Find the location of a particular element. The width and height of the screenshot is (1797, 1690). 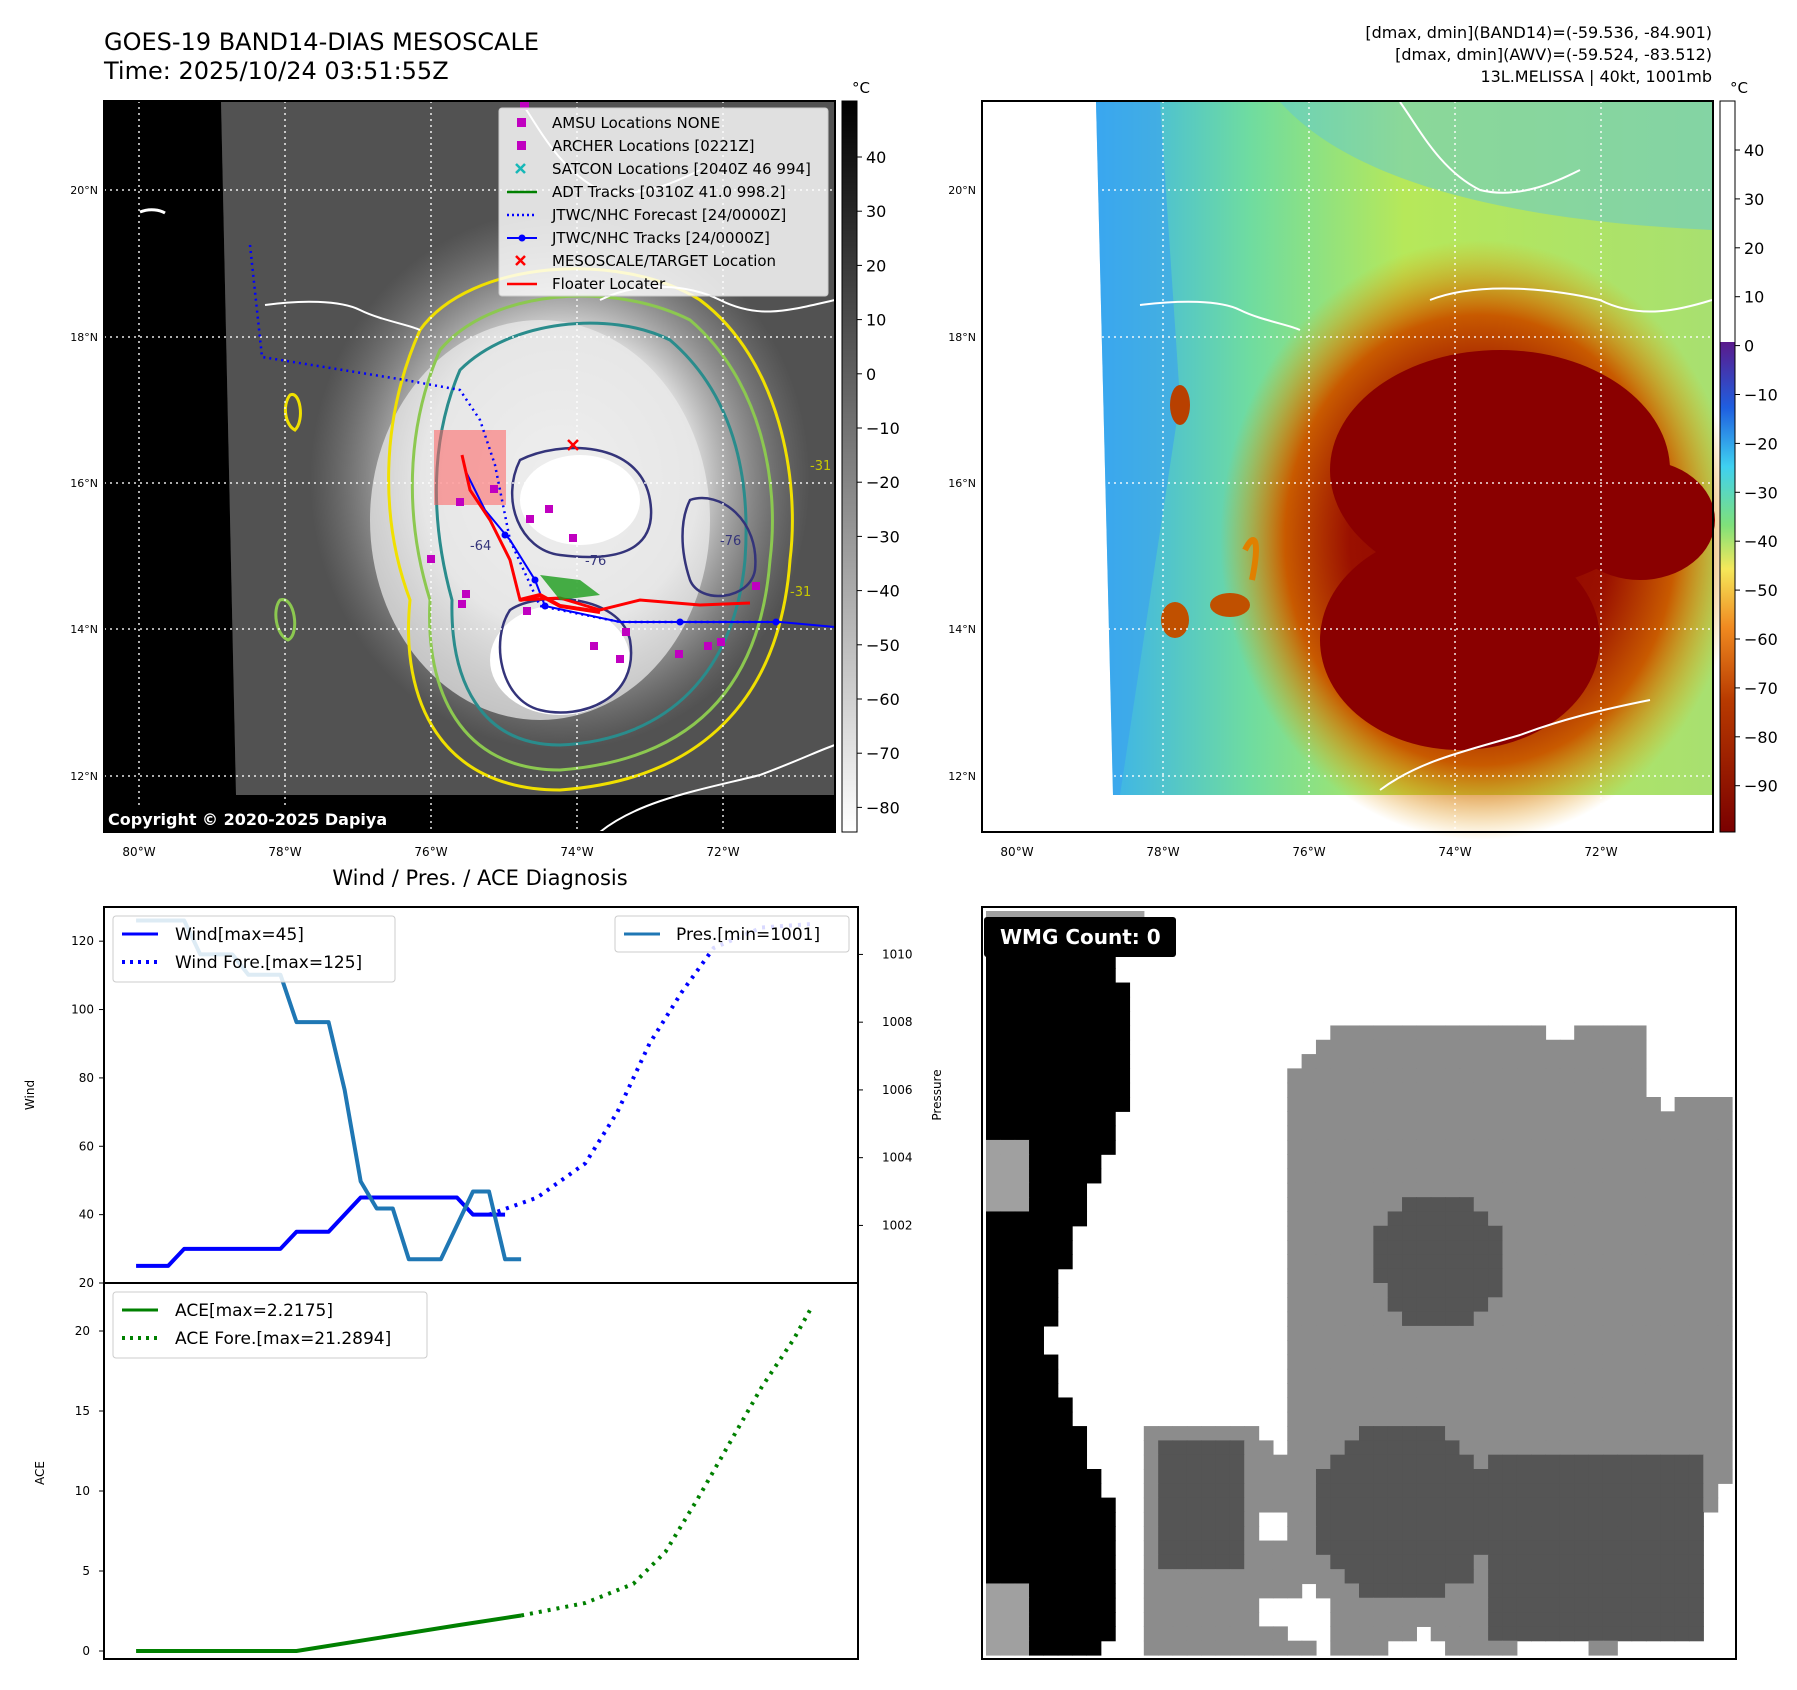

colorbar-tick-label: −30 is located at coordinates (1761, 492).